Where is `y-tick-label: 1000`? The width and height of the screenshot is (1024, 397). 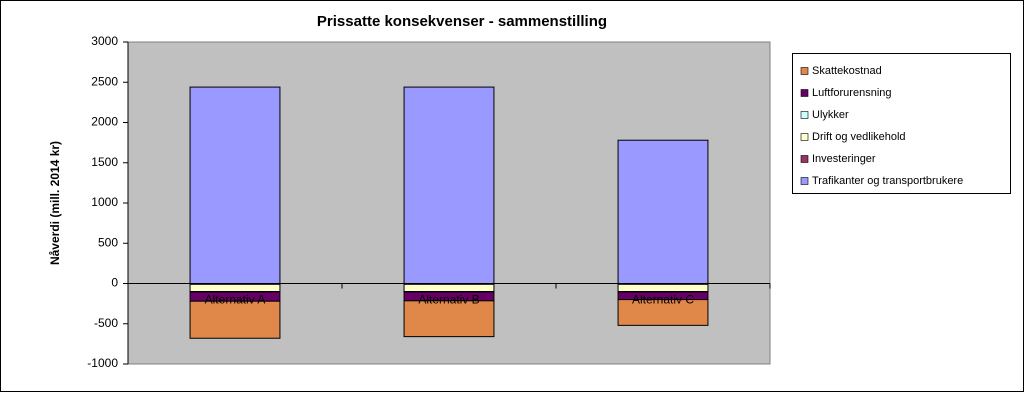 y-tick-label: 1000 is located at coordinates (104, 202).